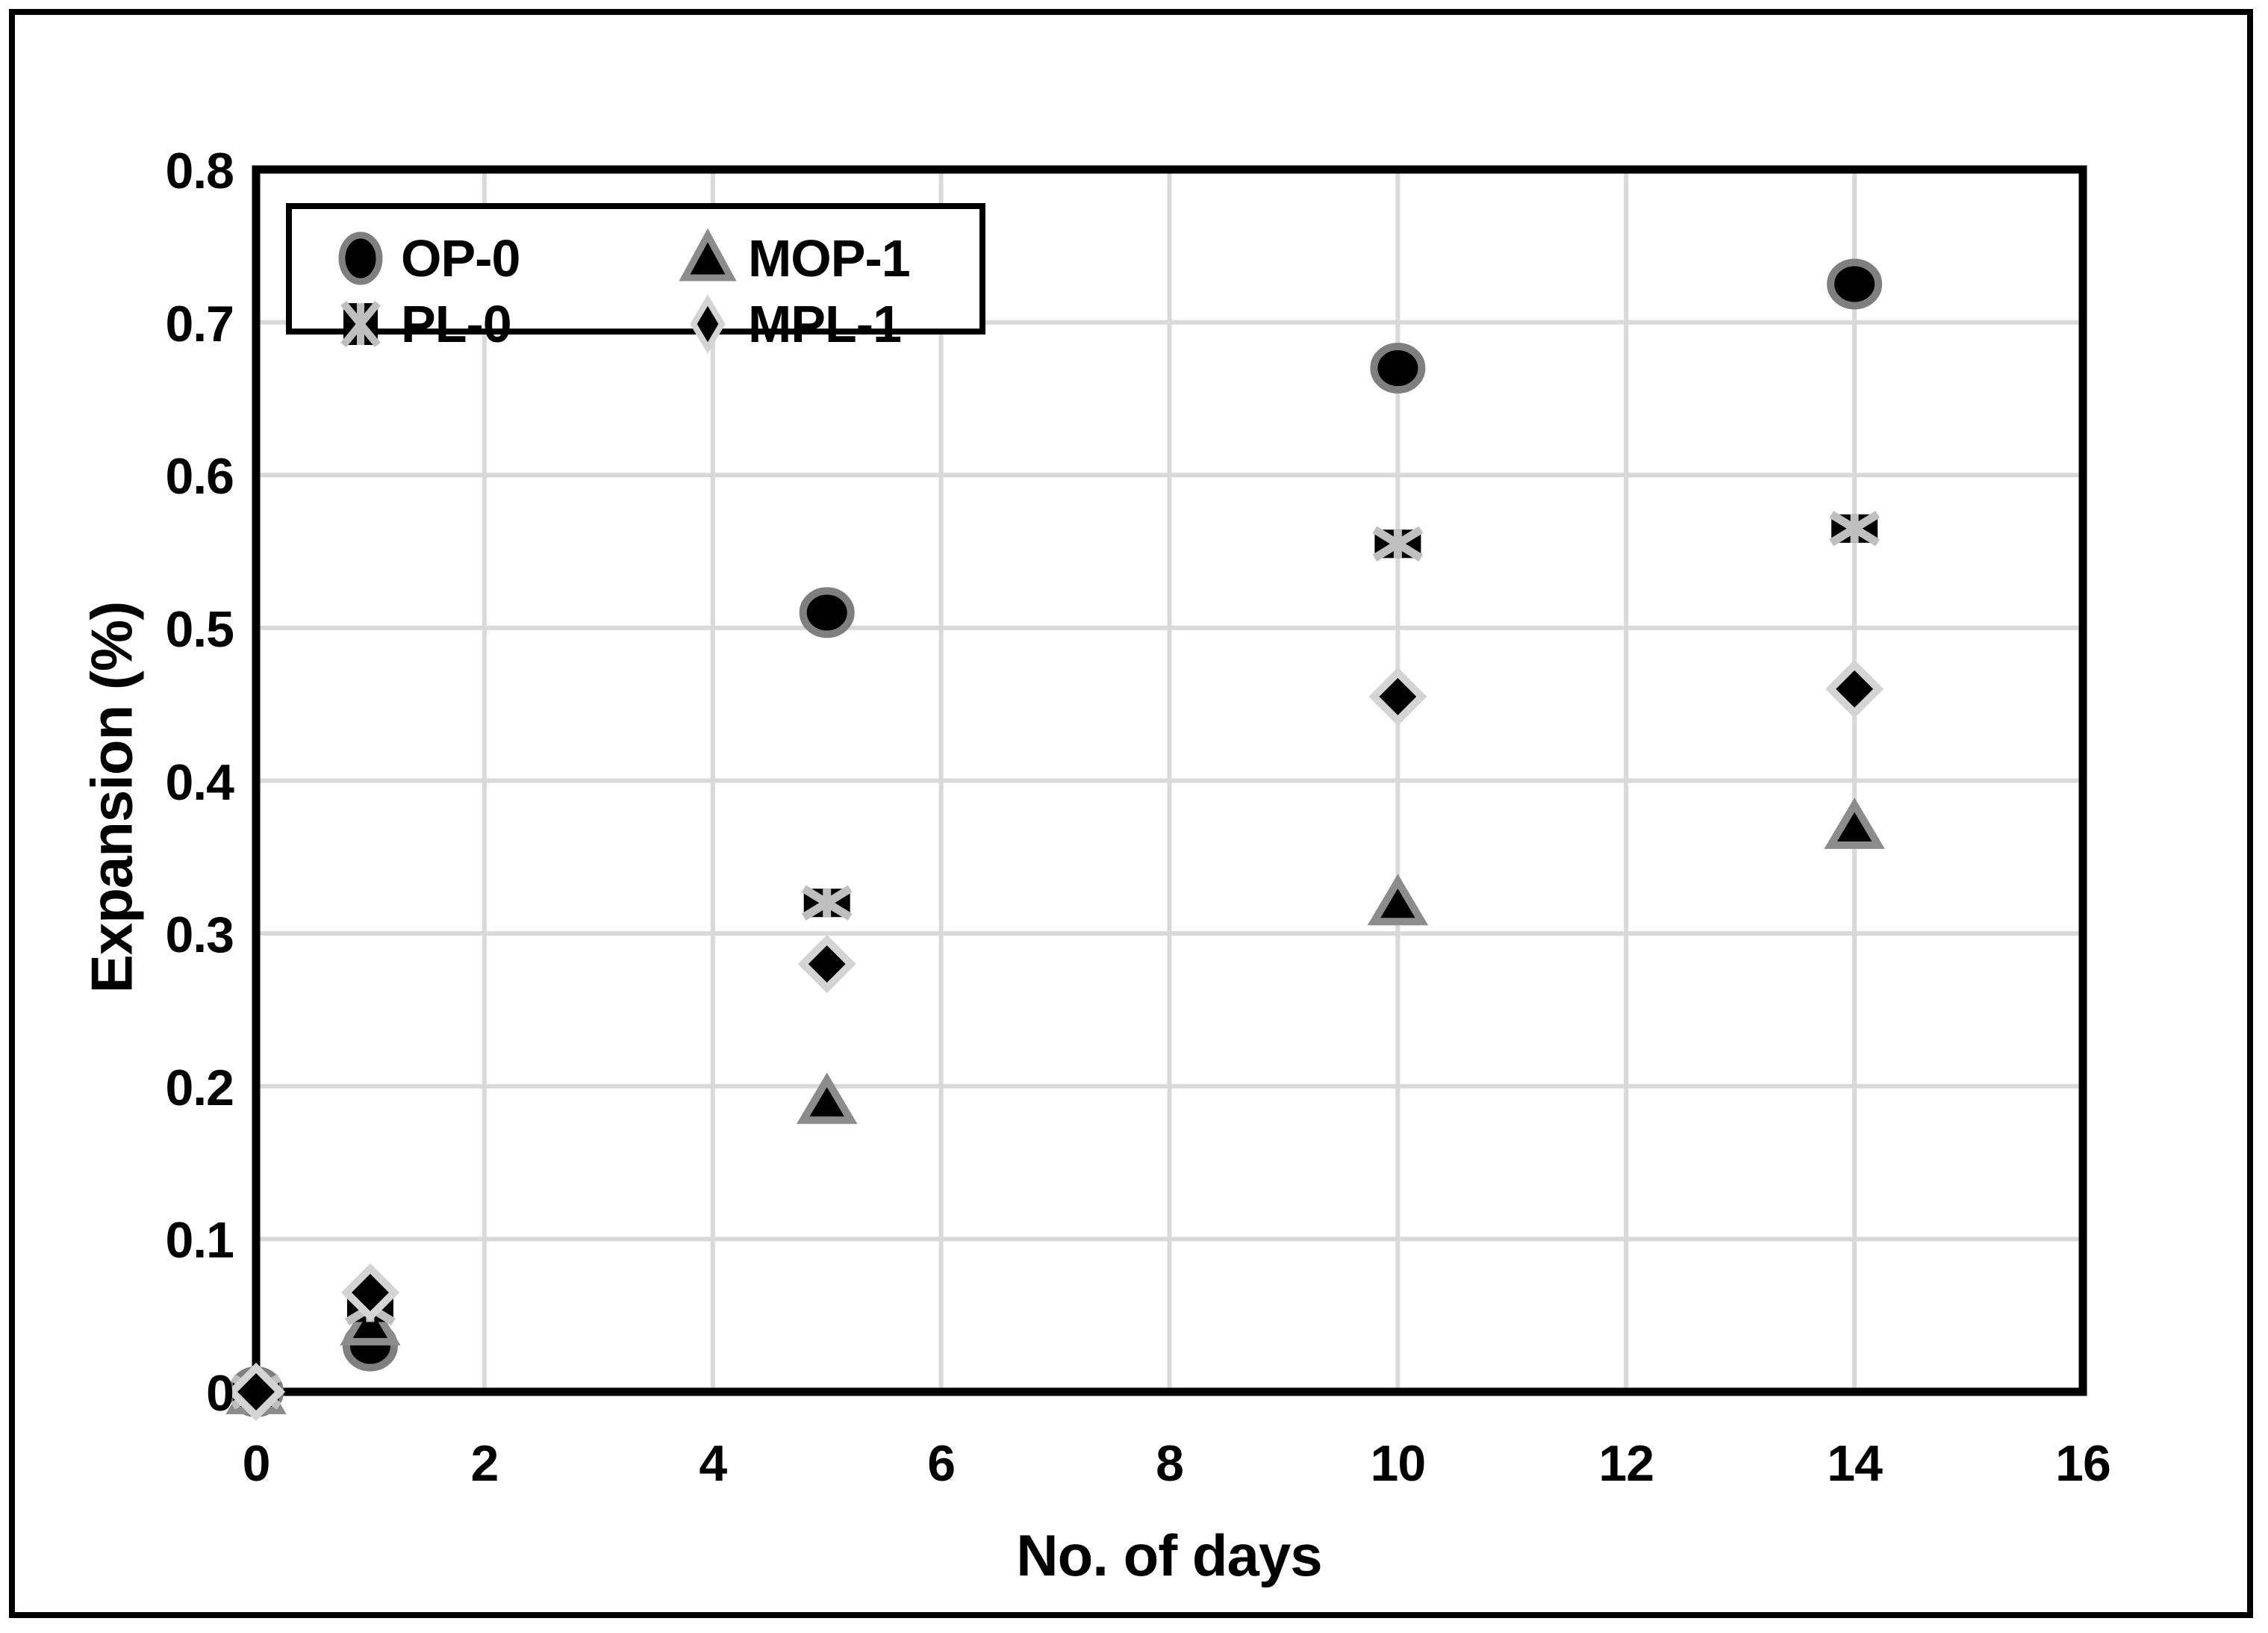 The image size is (2268, 1633). I want to click on x-tick-label-8: 8, so click(1170, 1464).